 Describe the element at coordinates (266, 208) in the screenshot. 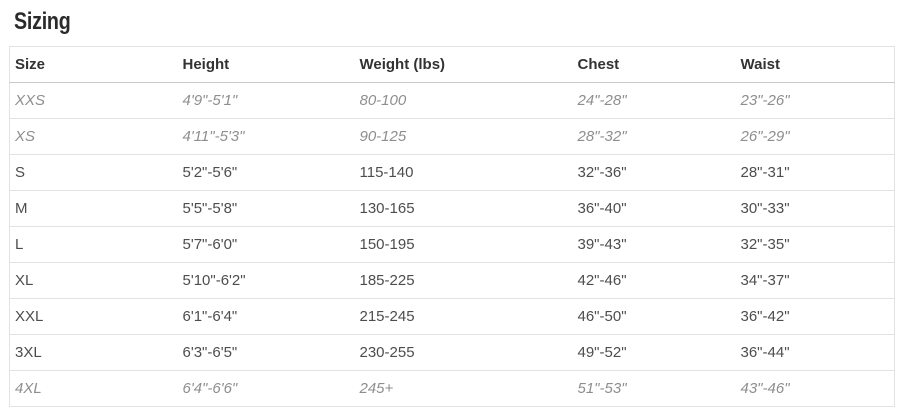

I see `cell-height: 5'5"-5'8"` at that location.